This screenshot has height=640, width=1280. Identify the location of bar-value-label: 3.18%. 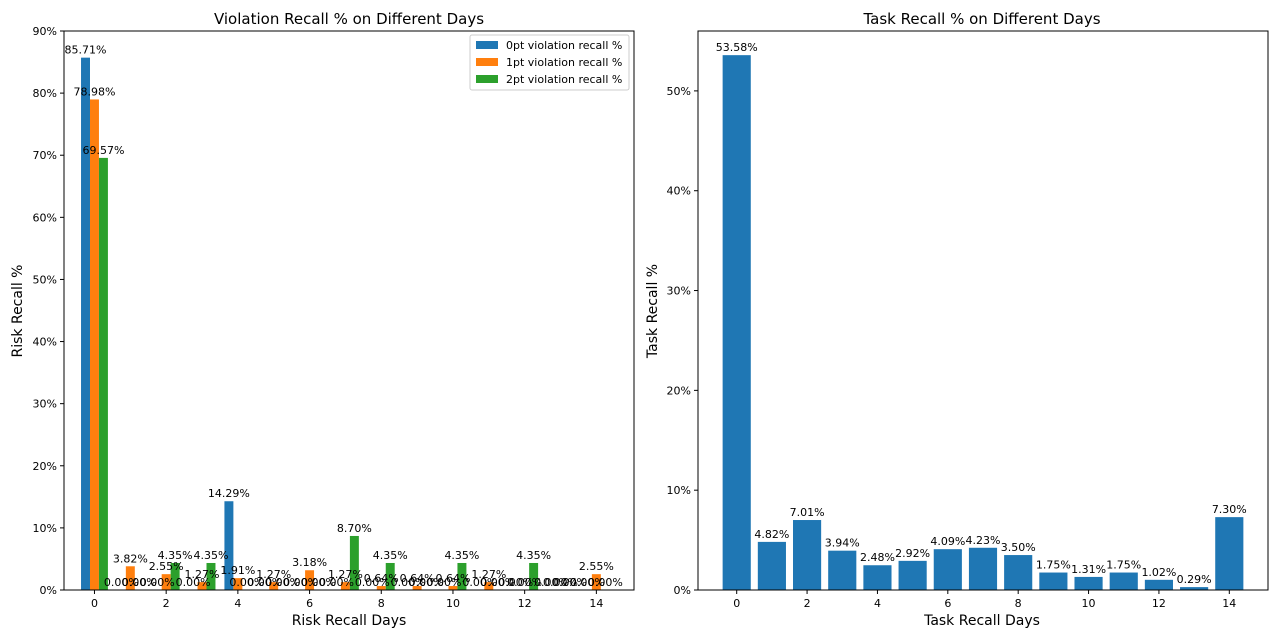
(309, 562).